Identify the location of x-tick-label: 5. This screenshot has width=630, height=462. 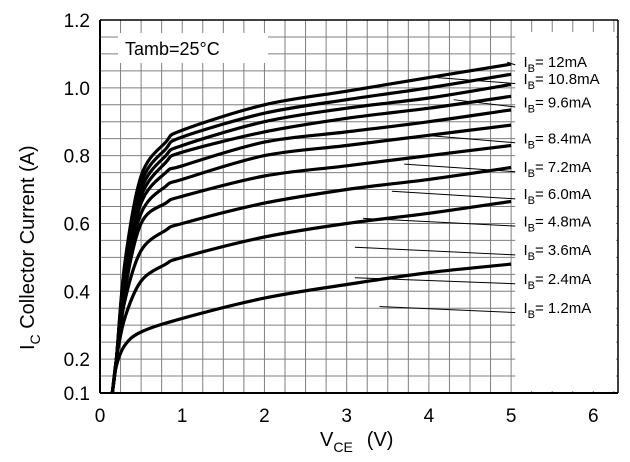
(511, 416).